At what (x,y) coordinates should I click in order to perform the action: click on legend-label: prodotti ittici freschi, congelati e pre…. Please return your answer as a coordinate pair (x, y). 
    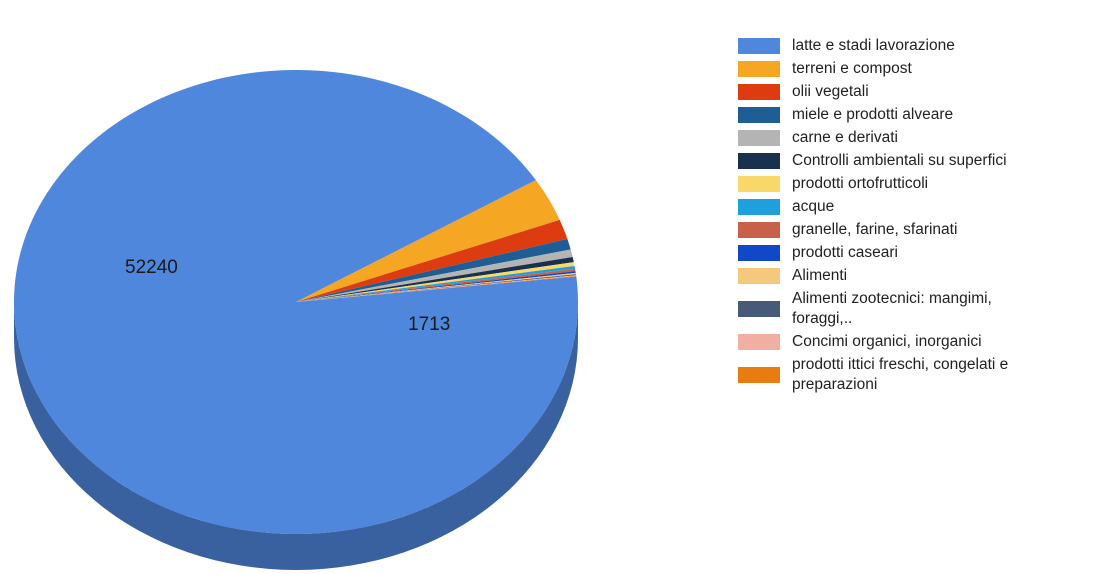
    Looking at the image, I should click on (900, 374).